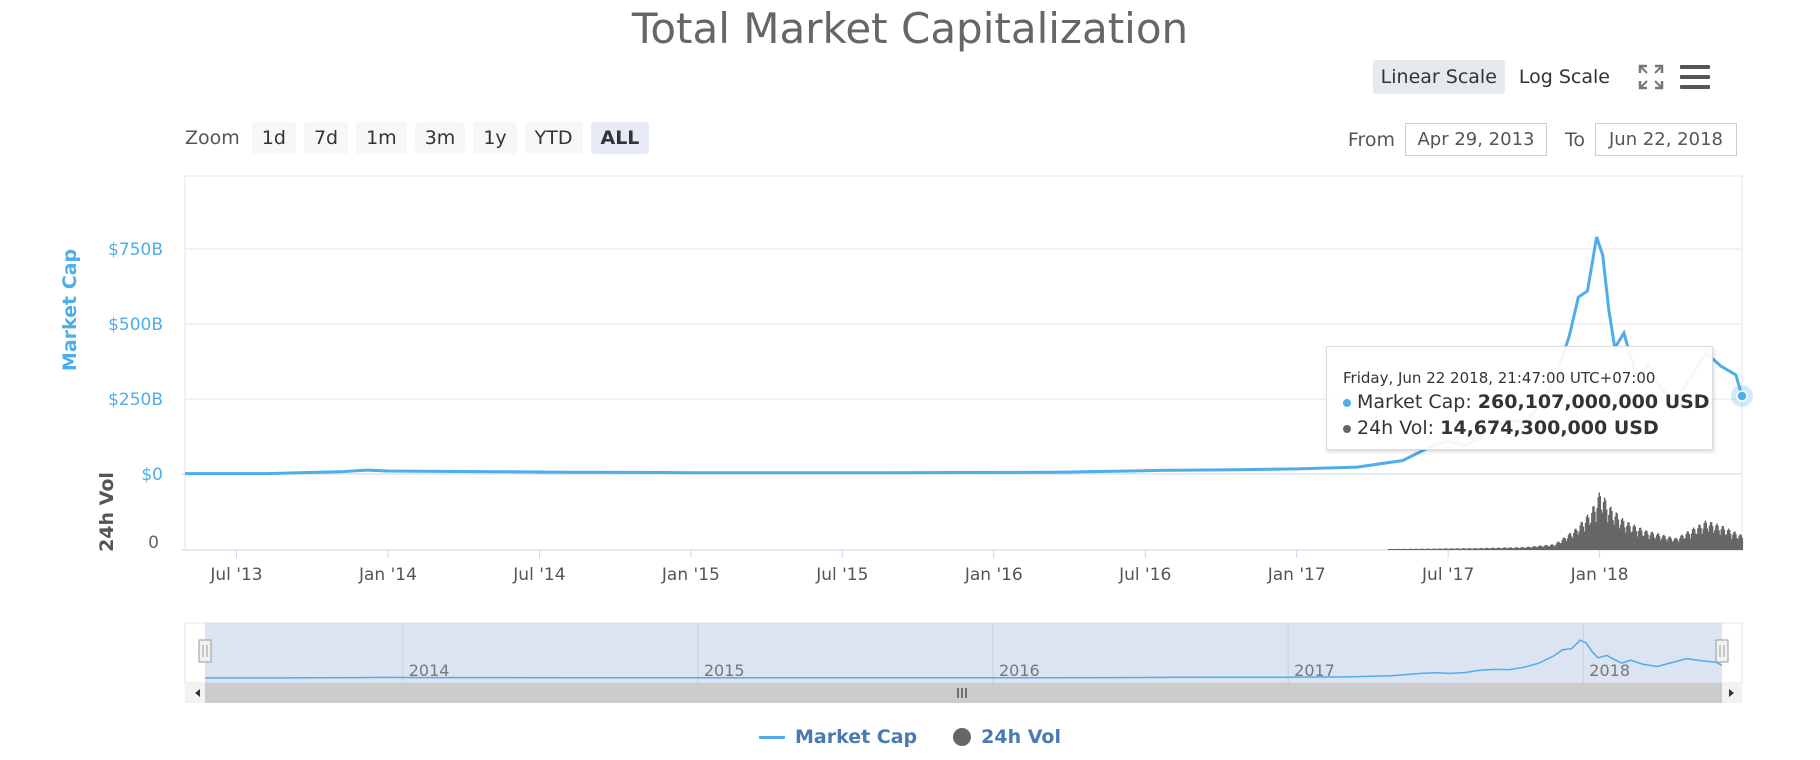 The image size is (1820, 760). What do you see at coordinates (273, 138) in the screenshot?
I see `zoom-1d-button: 1d` at bounding box center [273, 138].